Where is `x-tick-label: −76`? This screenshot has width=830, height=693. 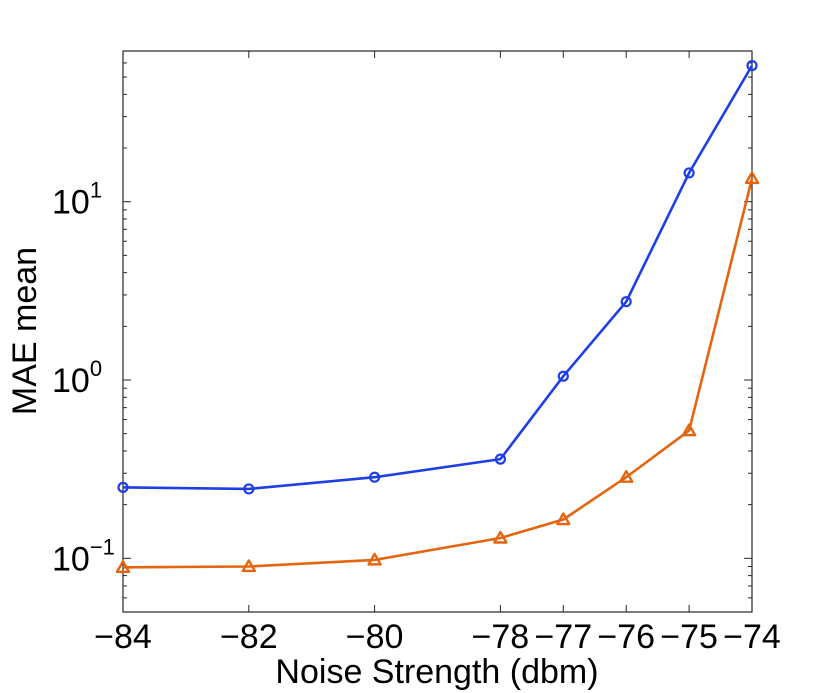 x-tick-label: −76 is located at coordinates (626, 637).